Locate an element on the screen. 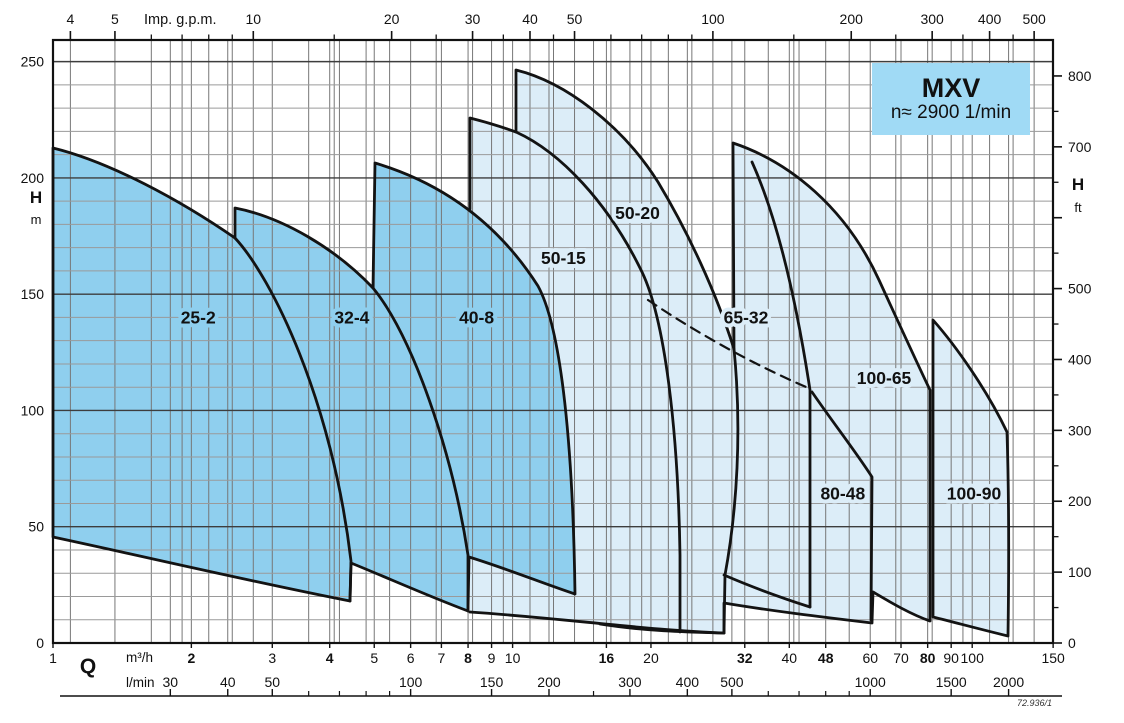 Image resolution: width=1124 pixels, height=723 pixels. legend-series-title: MXV is located at coordinates (951, 87).